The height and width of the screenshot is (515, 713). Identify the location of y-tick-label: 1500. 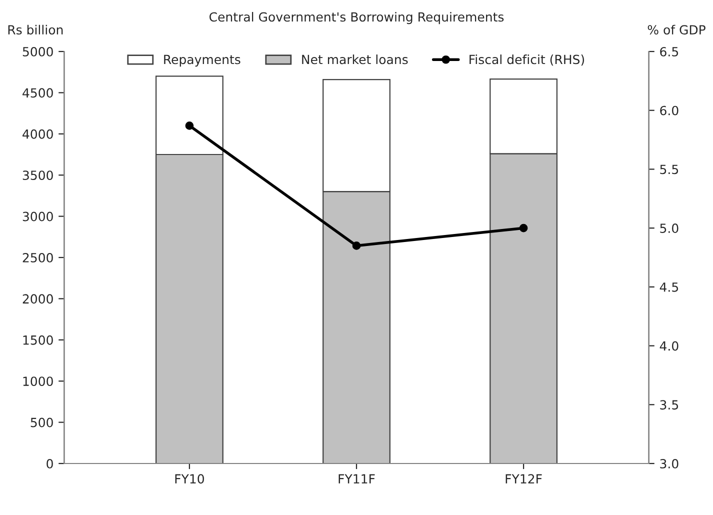
(38, 340).